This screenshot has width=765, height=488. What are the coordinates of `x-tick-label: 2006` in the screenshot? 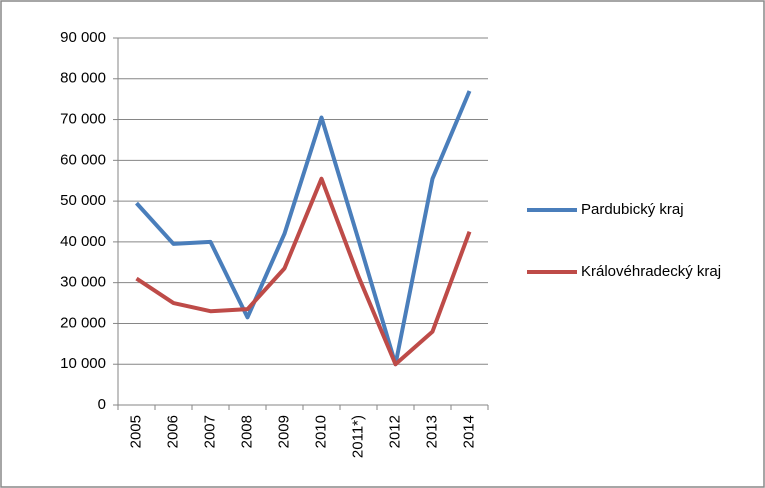 It's located at (172, 431).